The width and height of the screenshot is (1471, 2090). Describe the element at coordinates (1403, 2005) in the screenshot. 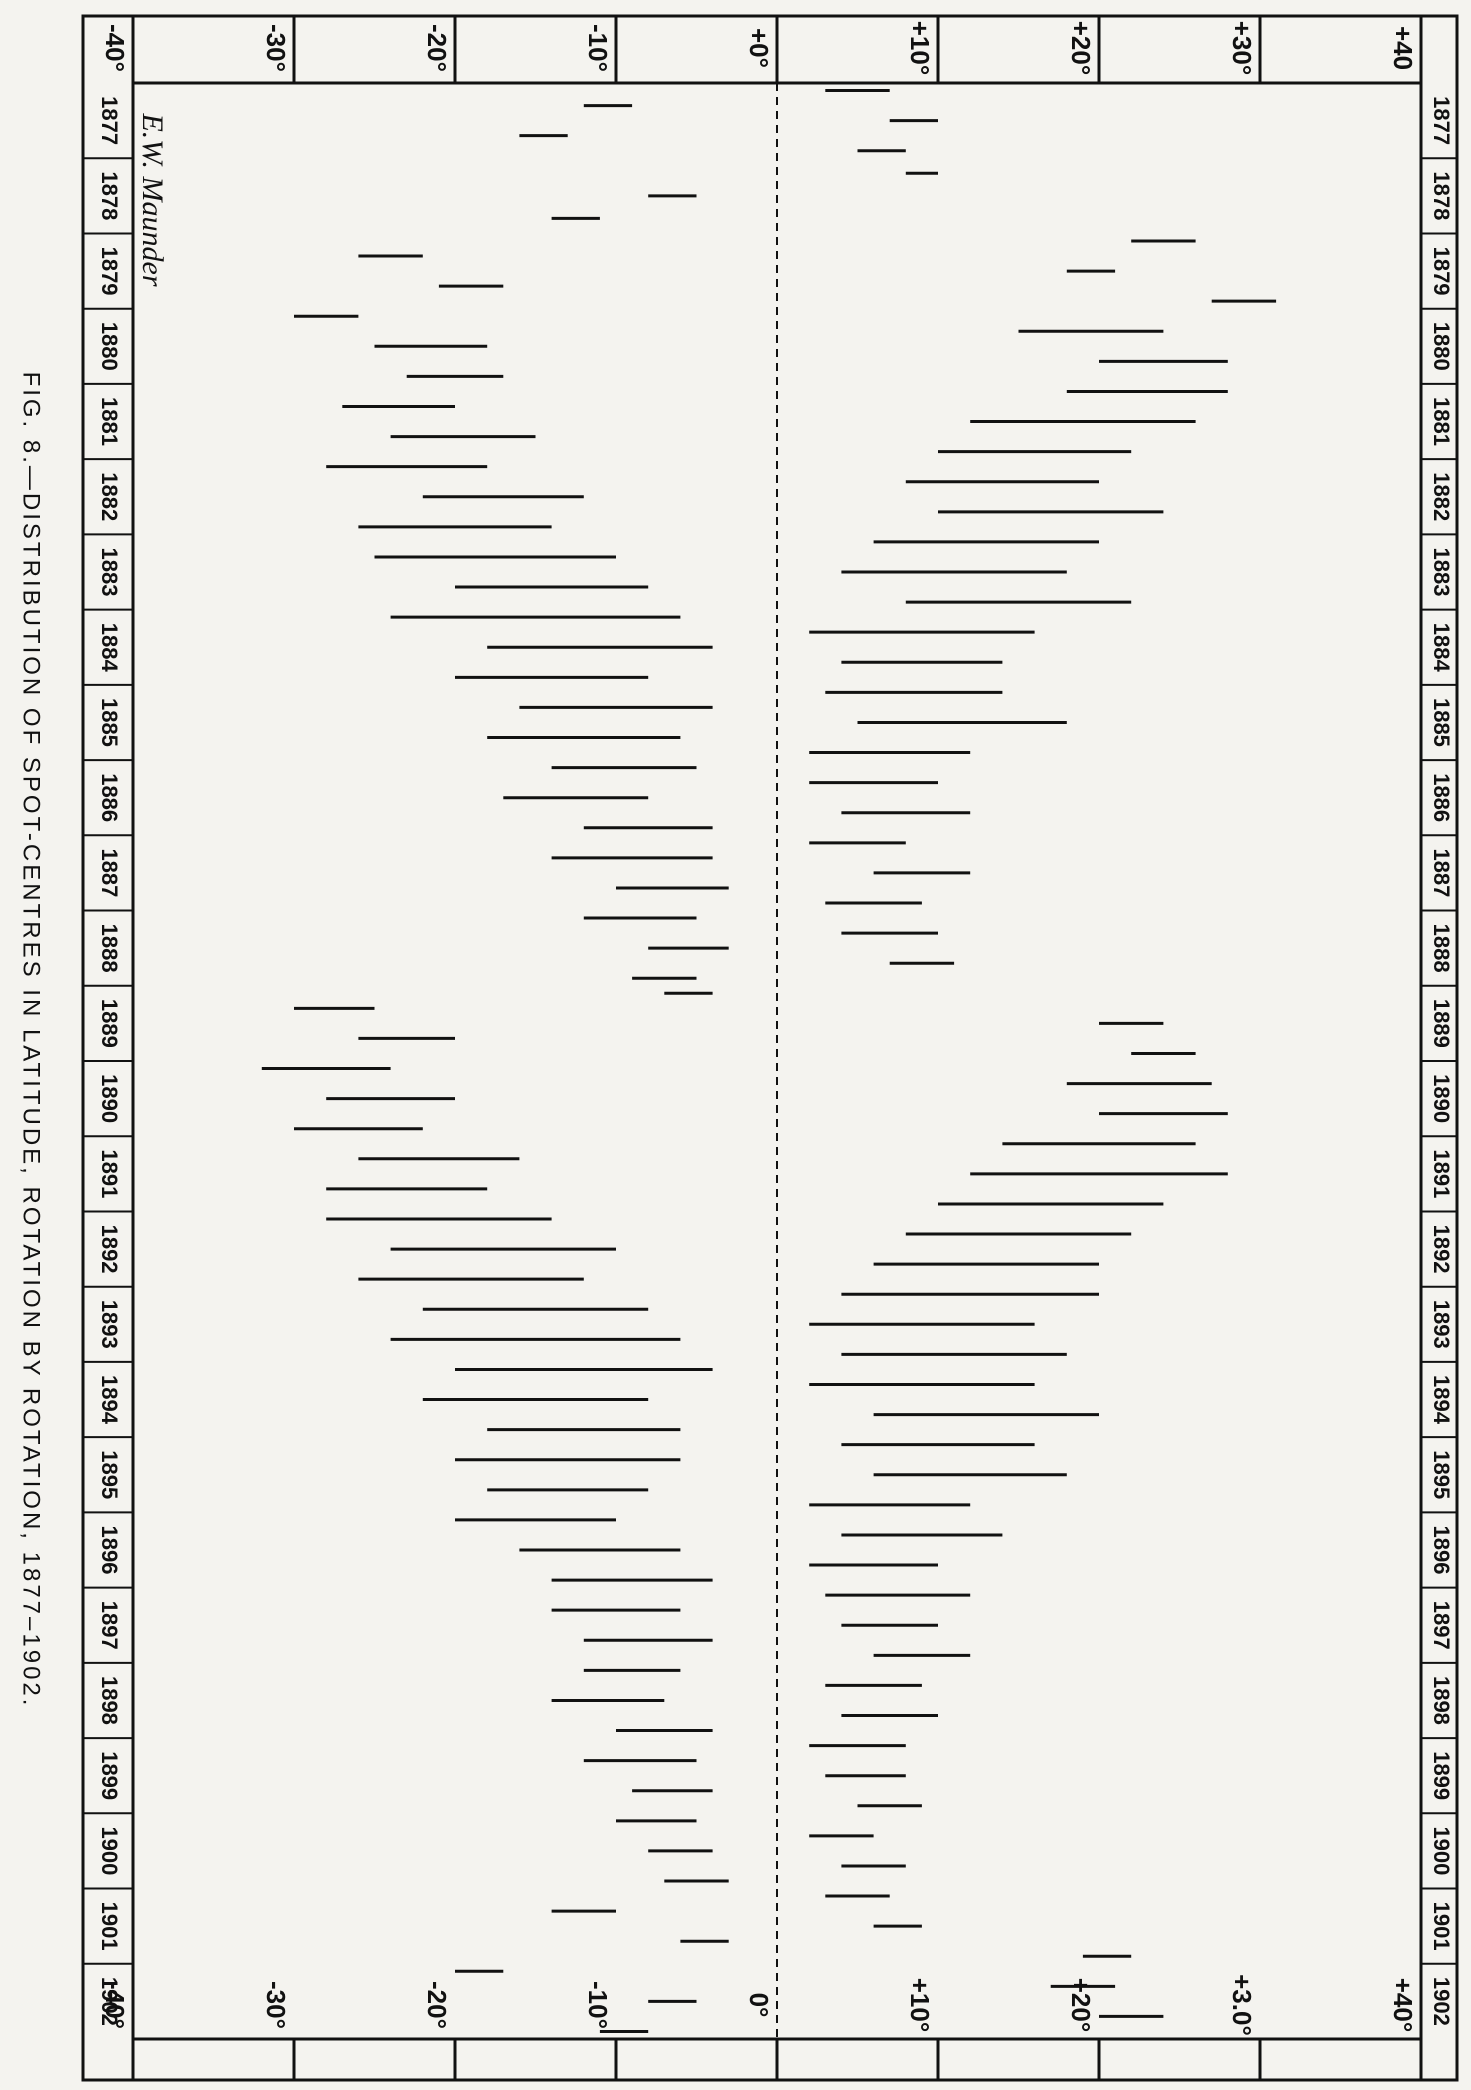

I see `y2-tick-label: +40°` at that location.